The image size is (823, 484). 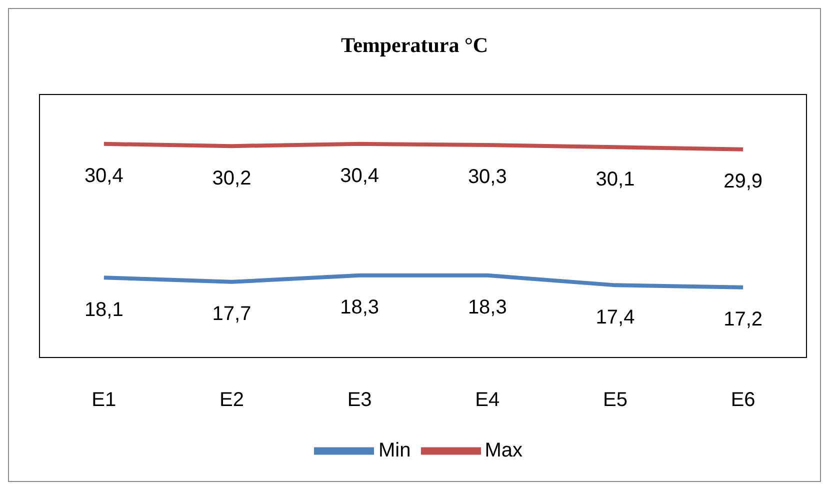 What do you see at coordinates (394, 450) in the screenshot?
I see `legend-label: Min` at bounding box center [394, 450].